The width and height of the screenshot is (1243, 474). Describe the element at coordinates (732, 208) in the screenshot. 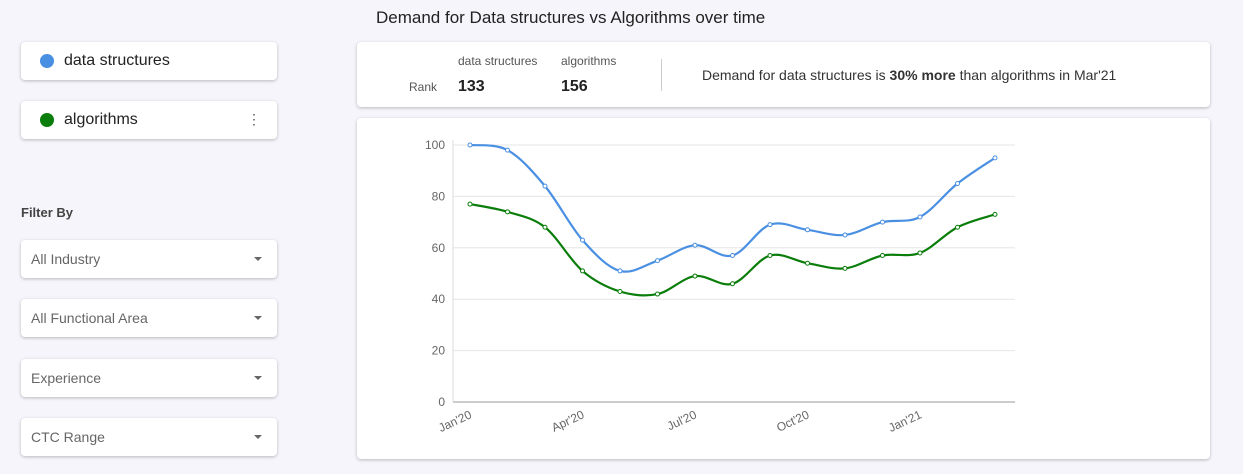

I see `series-line` at that location.